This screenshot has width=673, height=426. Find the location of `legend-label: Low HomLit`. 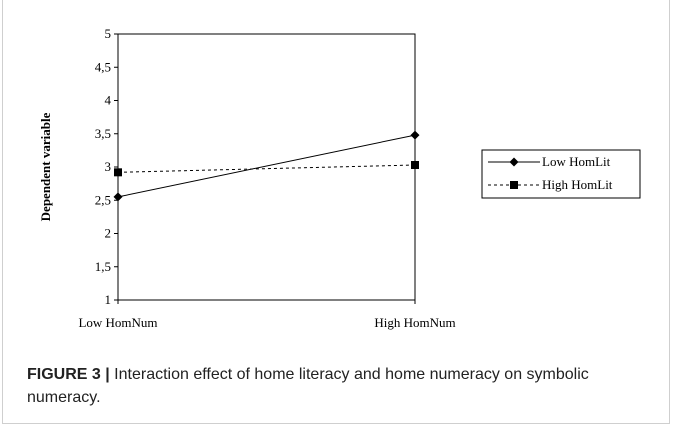

legend-label: Low HomLit is located at coordinates (576, 161).